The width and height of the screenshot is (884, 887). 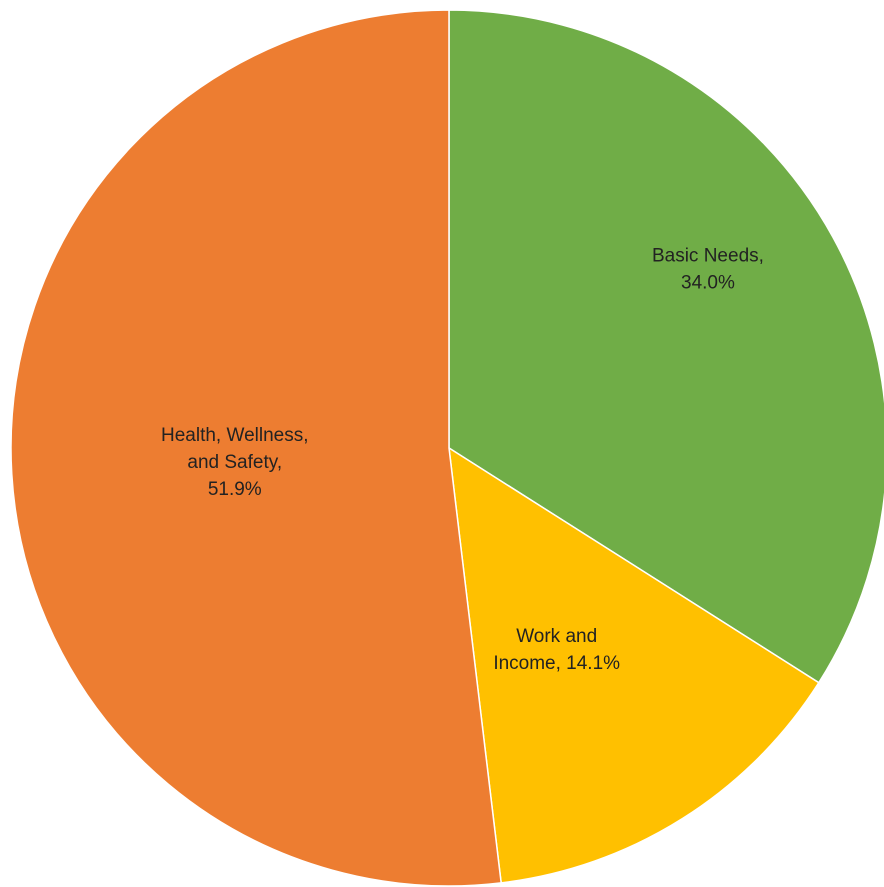 I want to click on pie-label-line: and Safety,, so click(x=234, y=462).